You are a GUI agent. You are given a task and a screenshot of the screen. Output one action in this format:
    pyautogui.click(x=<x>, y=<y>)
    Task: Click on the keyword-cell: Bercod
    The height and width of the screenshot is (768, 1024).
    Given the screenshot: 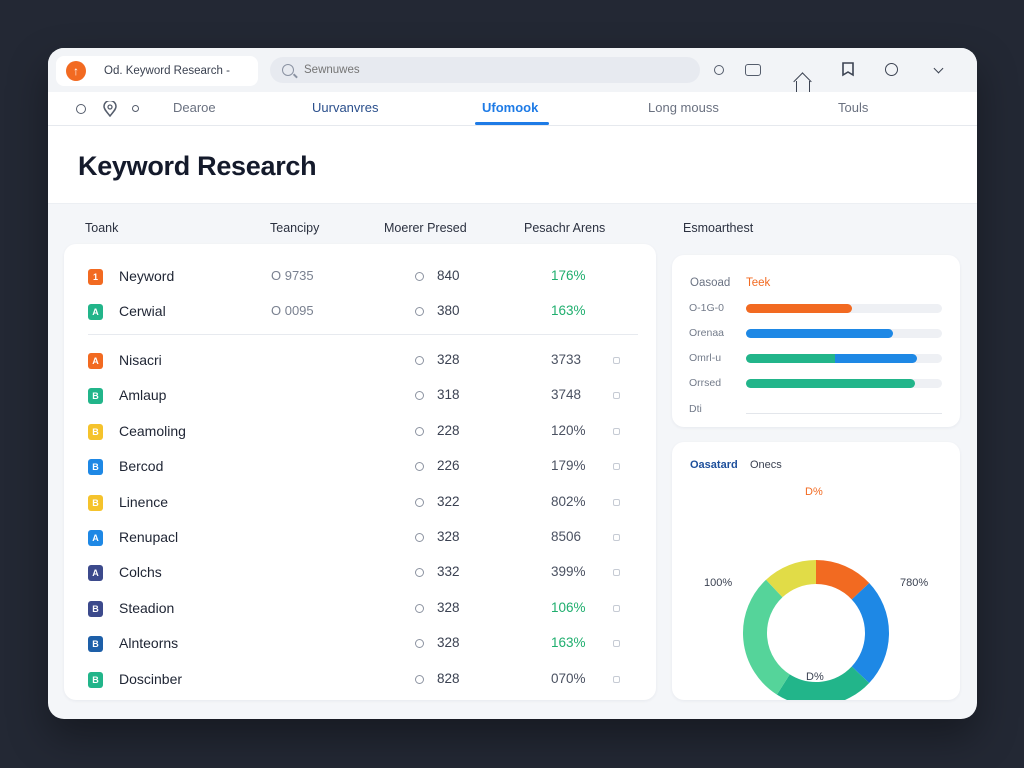 What is the action you would take?
    pyautogui.click(x=141, y=466)
    